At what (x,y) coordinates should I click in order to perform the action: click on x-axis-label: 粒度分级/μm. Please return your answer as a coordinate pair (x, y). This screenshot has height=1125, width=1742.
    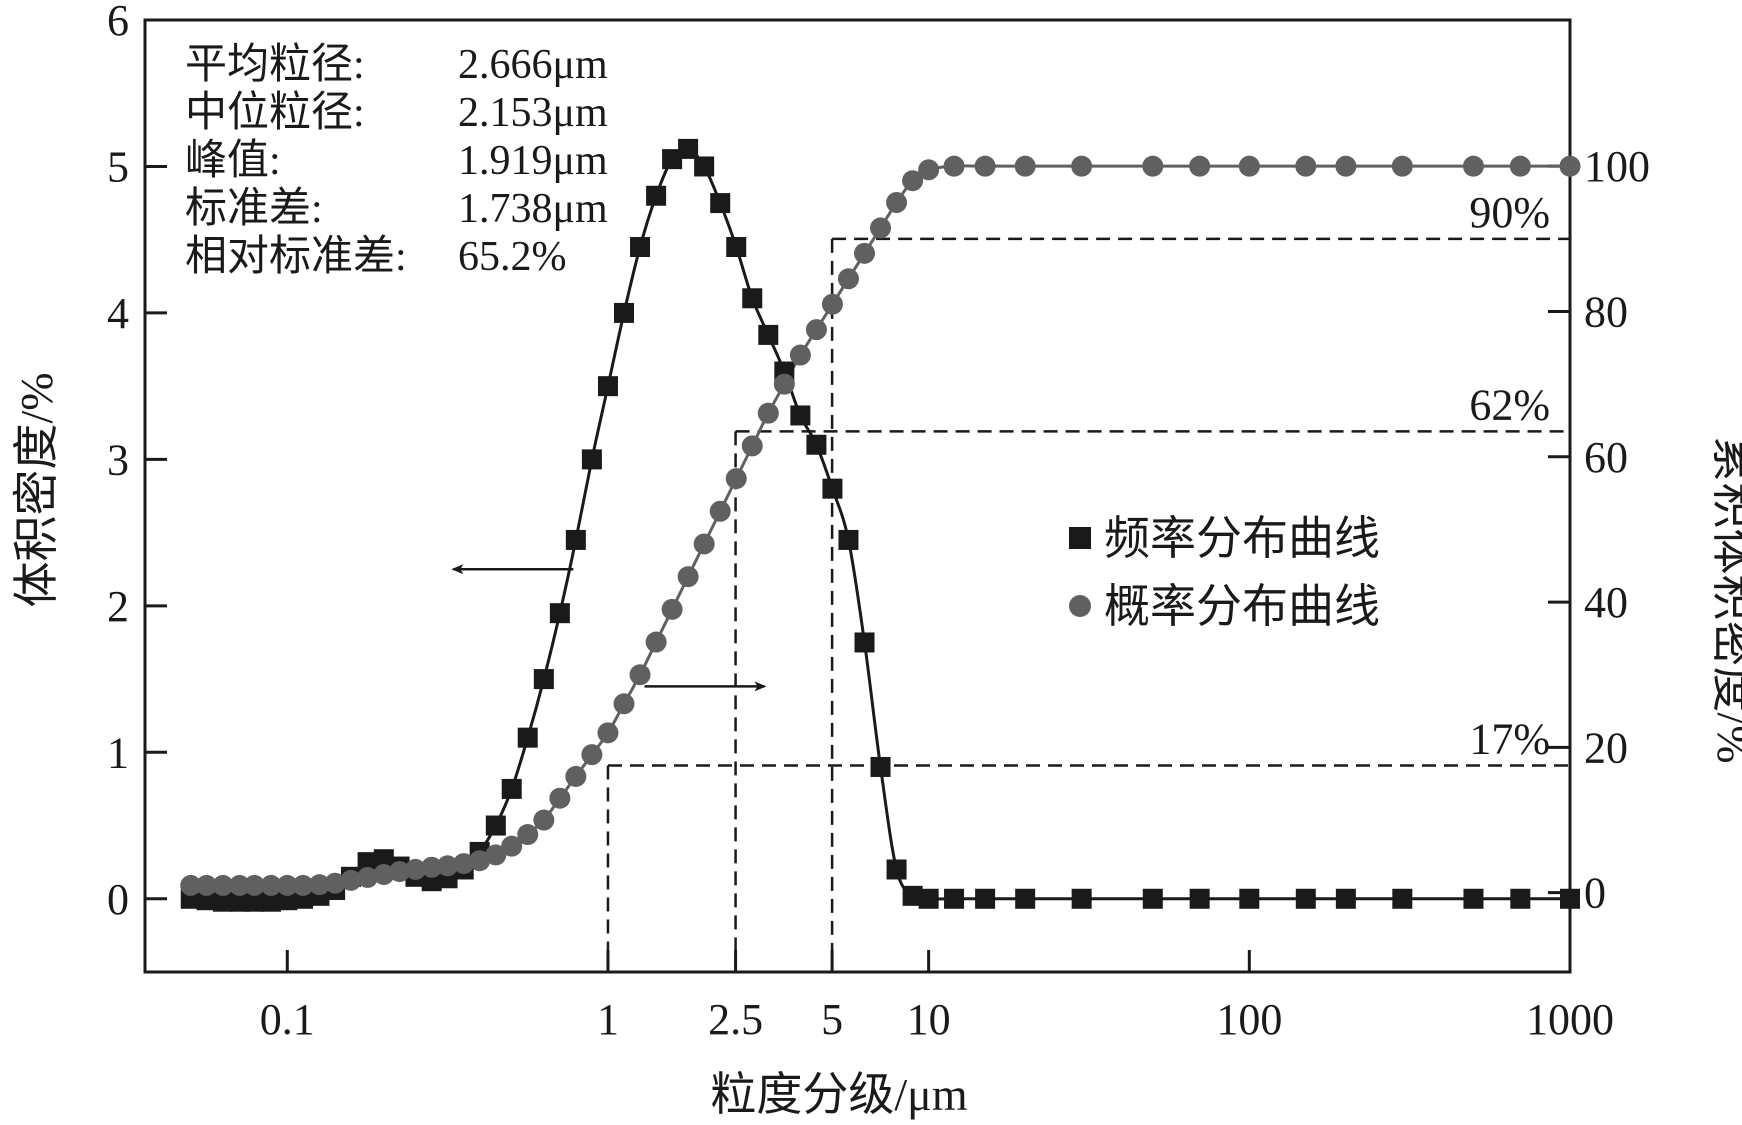
    Looking at the image, I should click on (838, 1094).